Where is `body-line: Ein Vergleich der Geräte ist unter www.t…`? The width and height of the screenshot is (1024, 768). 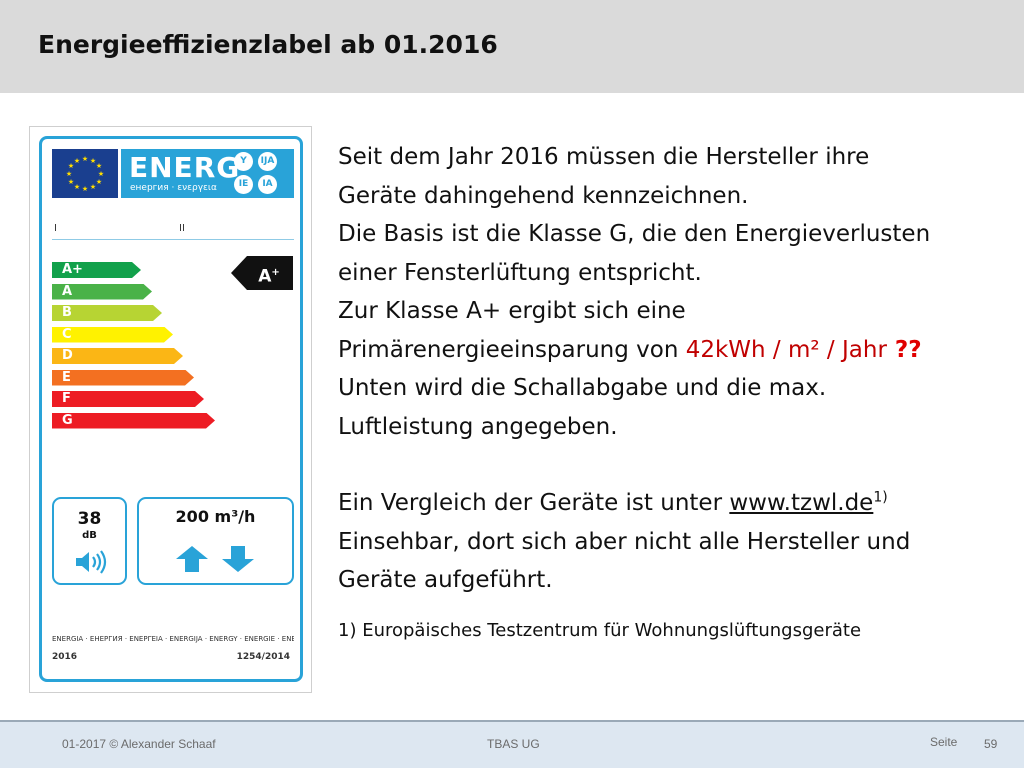 body-line: Ein Vergleich der Geräte ist unter www.t… is located at coordinates (668, 503).